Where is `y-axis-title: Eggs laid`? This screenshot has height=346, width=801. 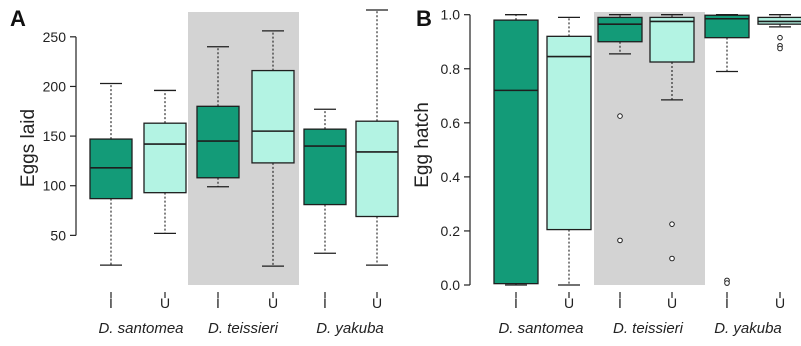
y-axis-title: Eggs laid is located at coordinates (28, 148).